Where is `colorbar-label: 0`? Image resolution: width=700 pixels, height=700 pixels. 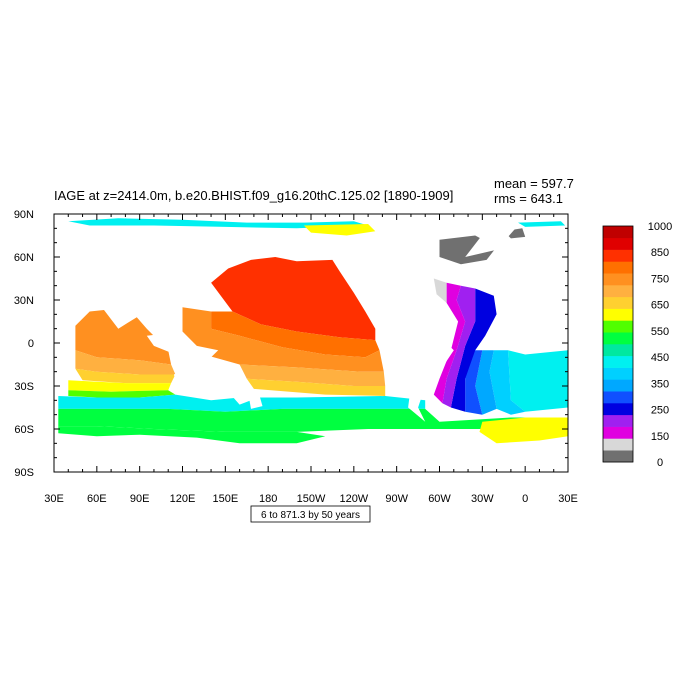 colorbar-label: 0 is located at coordinates (660, 463).